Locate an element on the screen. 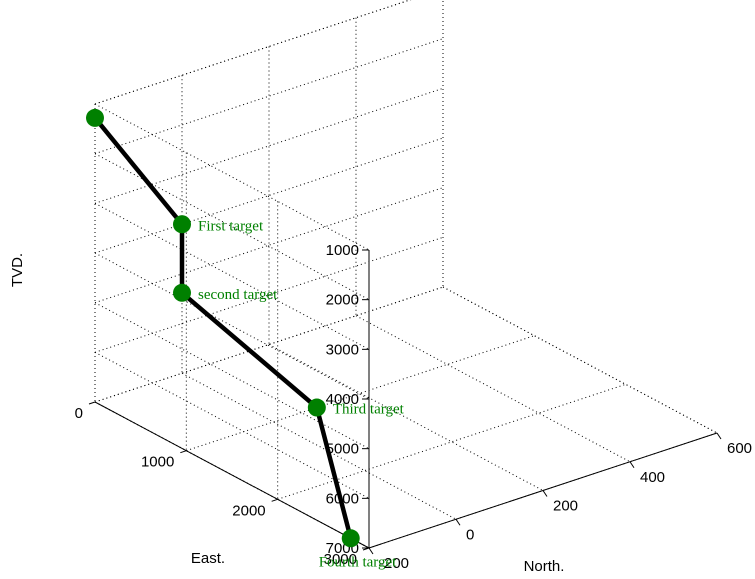 This screenshot has width=755, height=579. target-label: Fourth target is located at coordinates (358, 562).